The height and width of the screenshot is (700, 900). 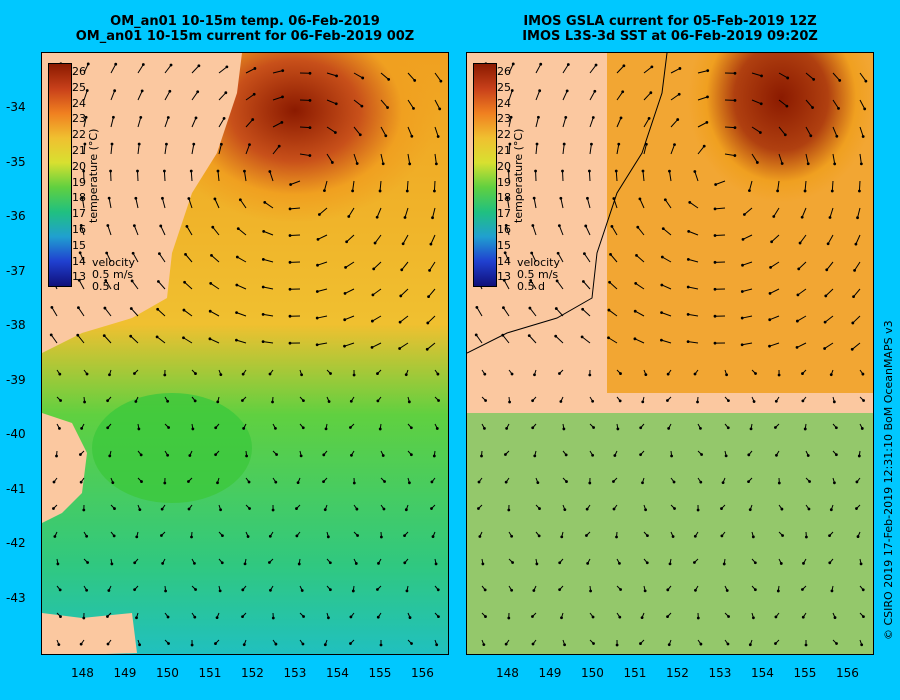 What do you see at coordinates (538, 275) in the screenshot?
I see `velocity-legend-right: velocity 0.5 m/s 0.5 d` at bounding box center [538, 275].